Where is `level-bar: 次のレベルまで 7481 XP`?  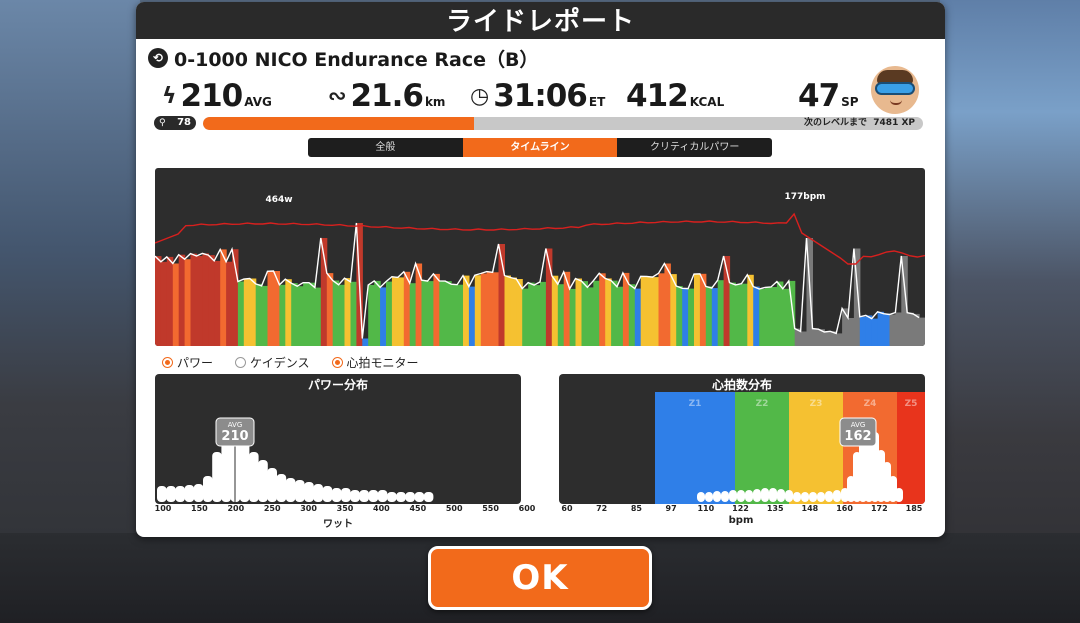
level-bar: 次のレベルまで 7481 XP is located at coordinates (563, 123).